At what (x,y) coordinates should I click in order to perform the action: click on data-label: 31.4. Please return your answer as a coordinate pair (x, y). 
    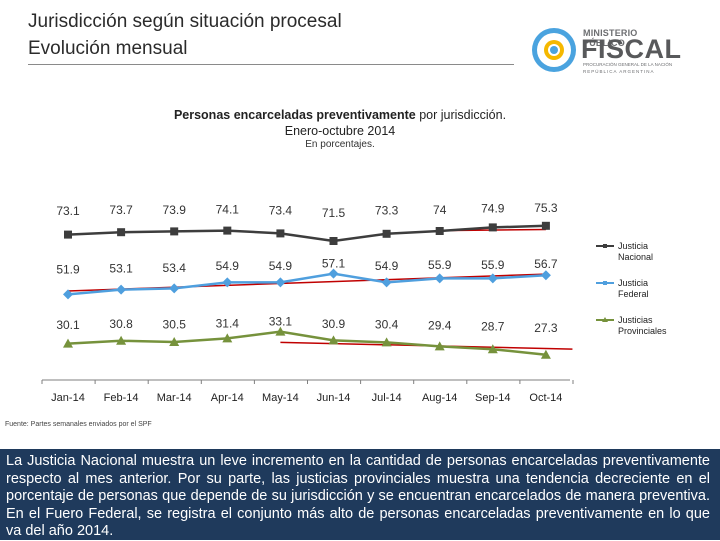
    Looking at the image, I should click on (228, 323).